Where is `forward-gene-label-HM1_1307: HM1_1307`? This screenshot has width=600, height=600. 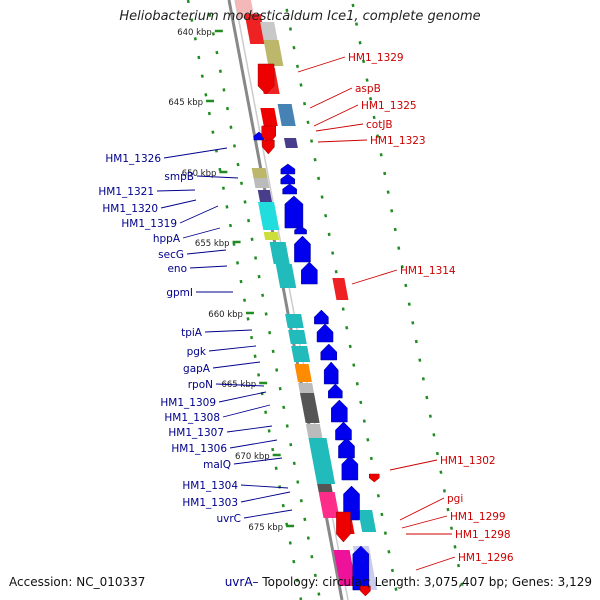 forward-gene-label-HM1_1307: HM1_1307 is located at coordinates (196, 433).